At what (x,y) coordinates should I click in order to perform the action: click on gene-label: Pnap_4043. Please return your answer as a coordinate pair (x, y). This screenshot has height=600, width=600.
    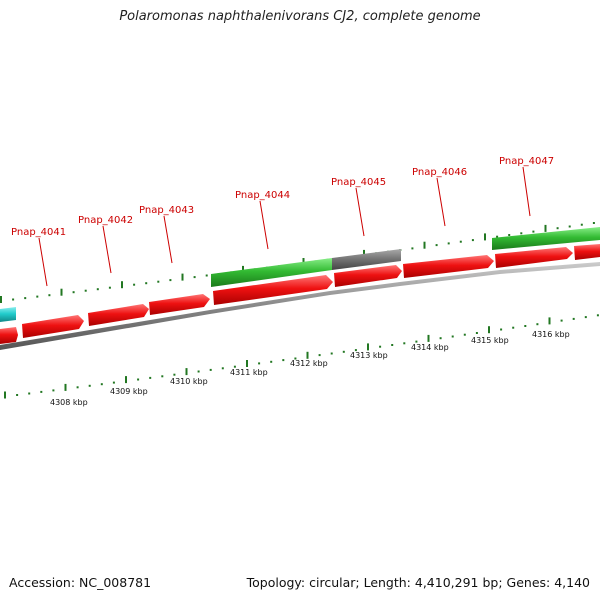
    Looking at the image, I should click on (166, 210).